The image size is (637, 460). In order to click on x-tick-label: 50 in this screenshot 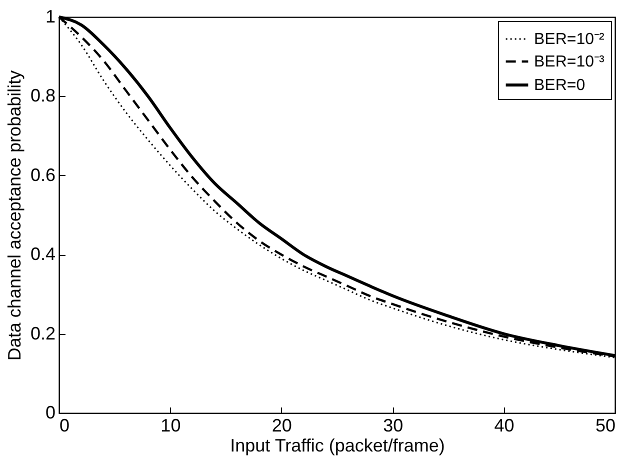, I will do `click(605, 426)`.